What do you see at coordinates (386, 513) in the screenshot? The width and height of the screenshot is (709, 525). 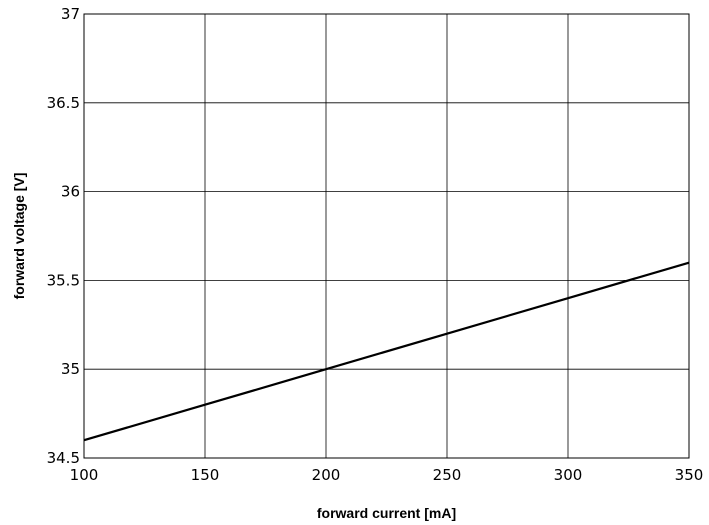 I see `x-axis-title: forward current [mA]` at bounding box center [386, 513].